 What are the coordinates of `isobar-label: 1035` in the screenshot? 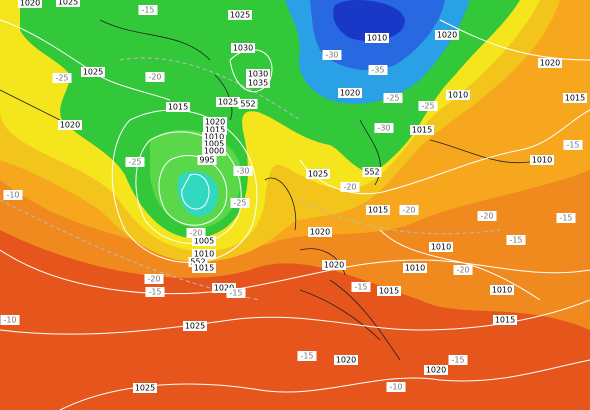 It's located at (258, 83).